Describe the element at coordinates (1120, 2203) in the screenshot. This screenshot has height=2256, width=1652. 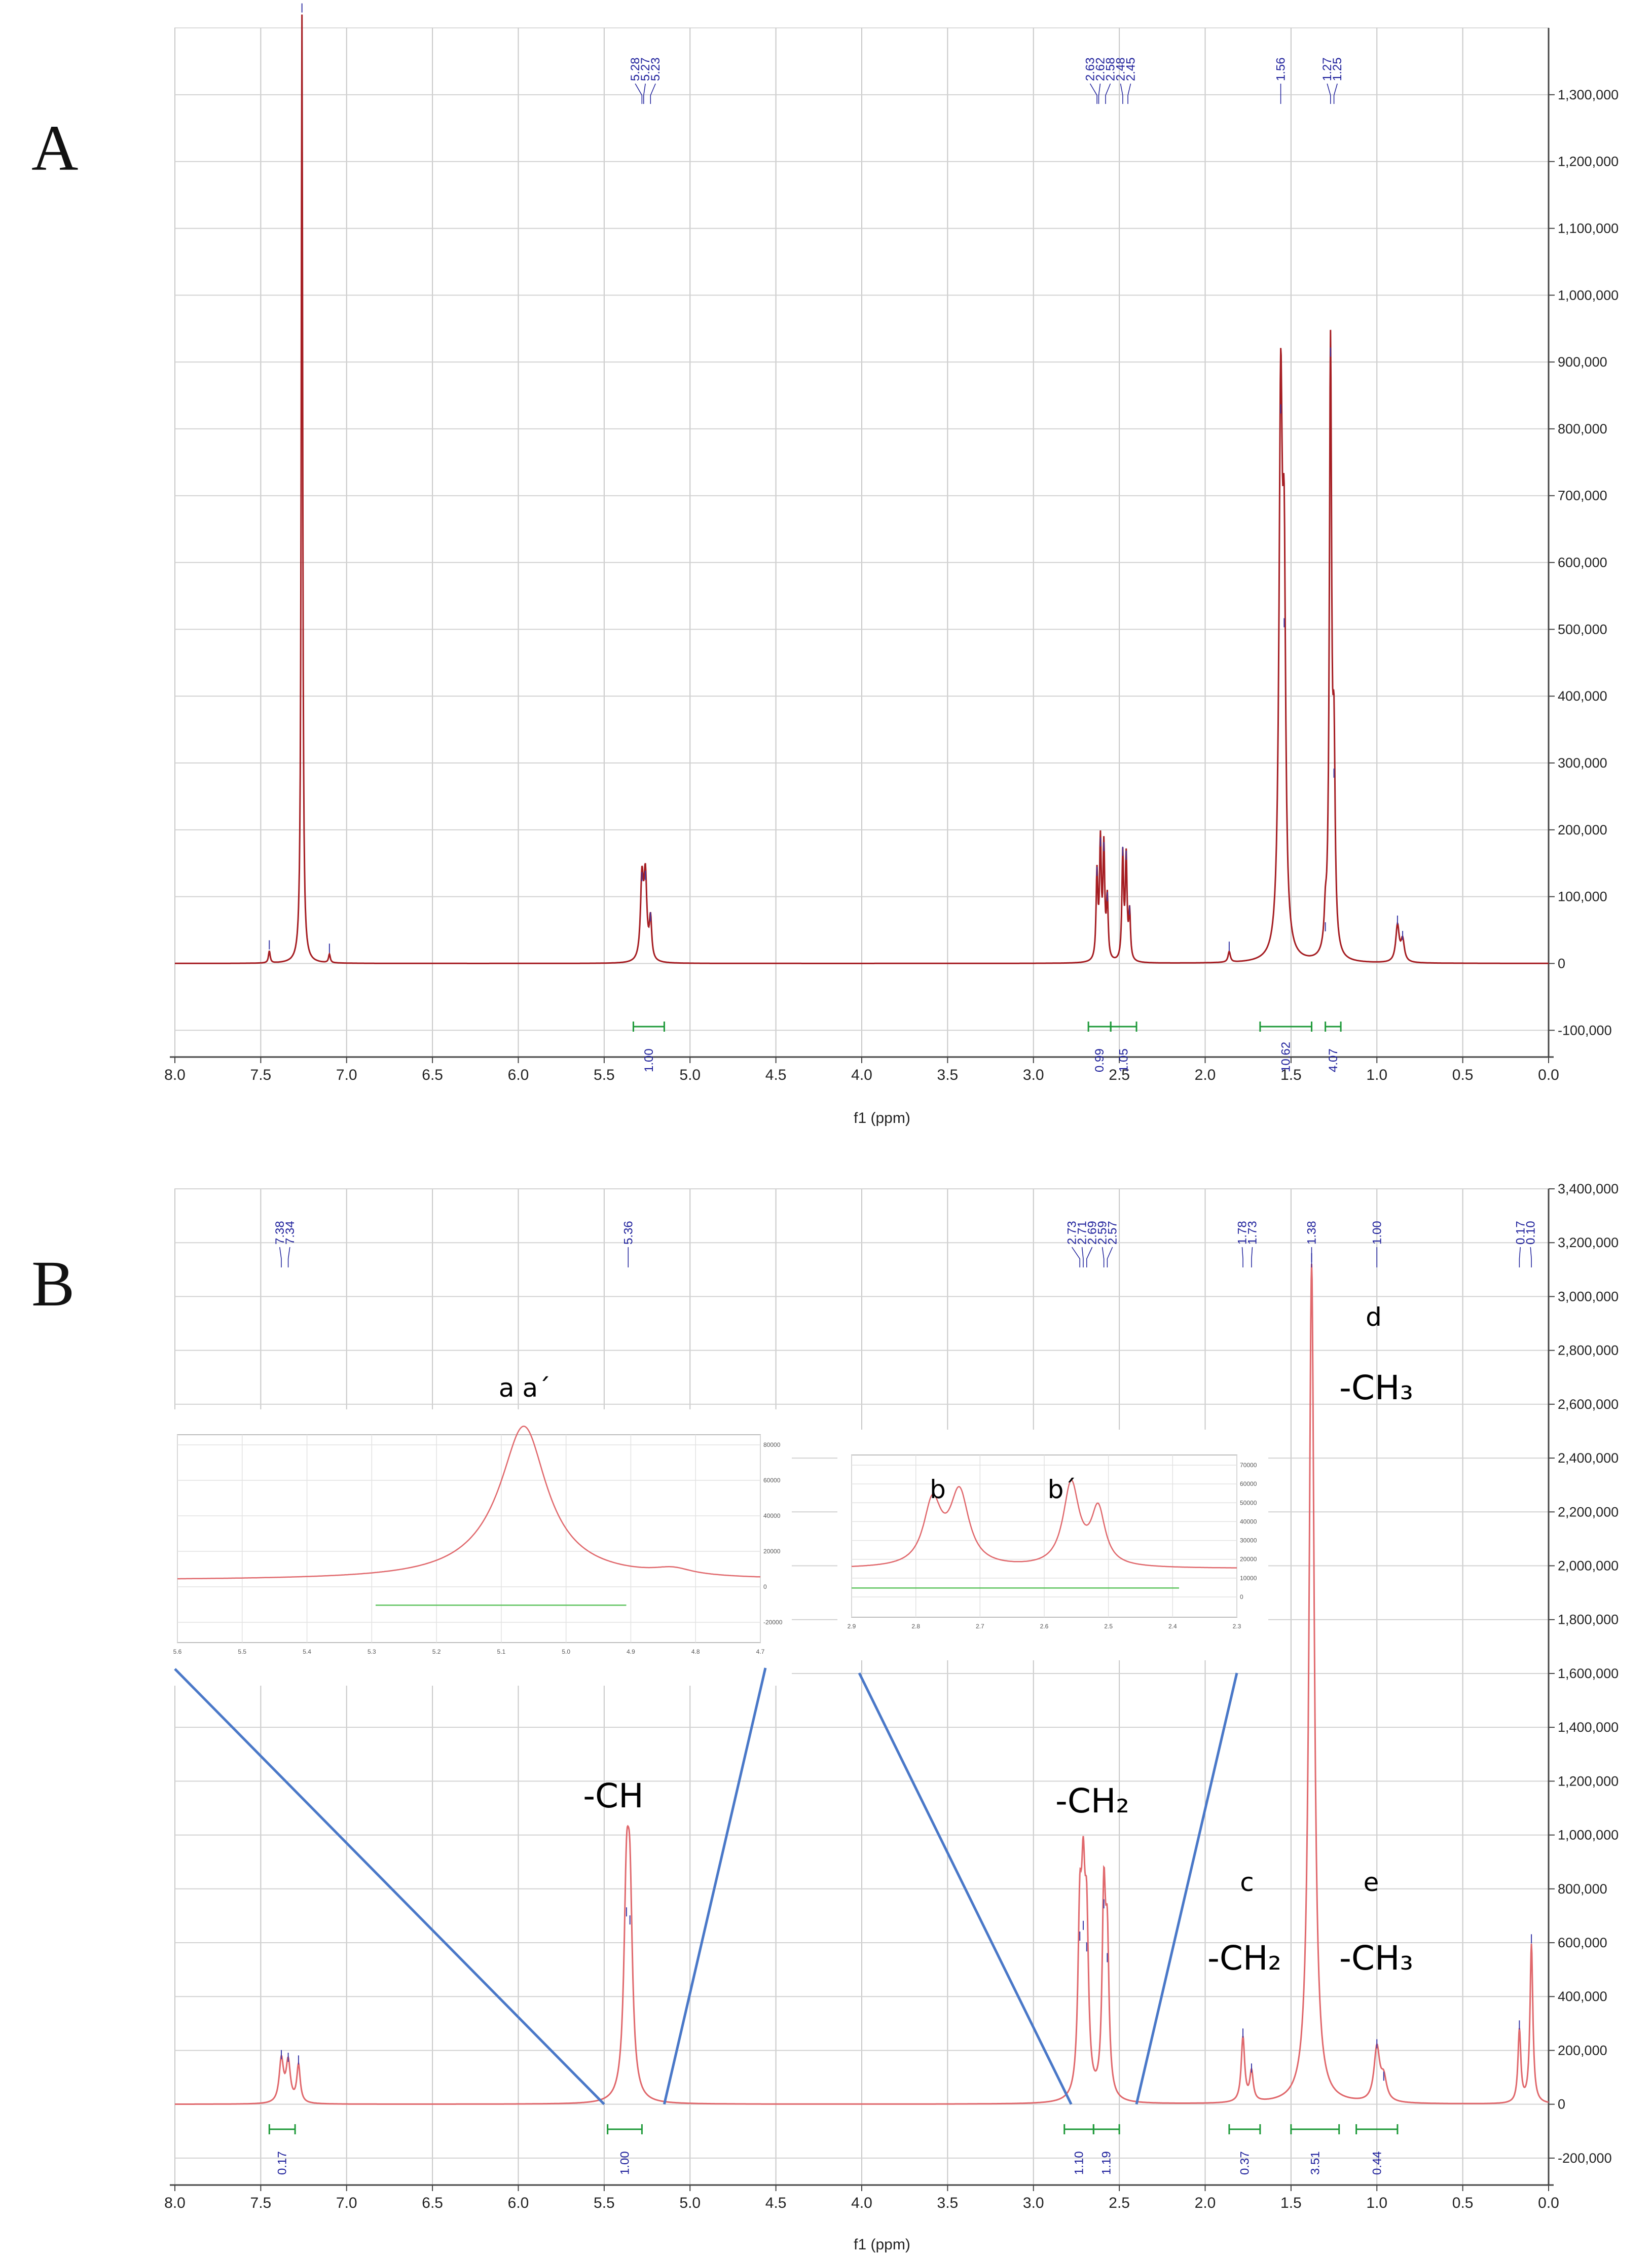
I see `x-tick-label: 2.5` at that location.